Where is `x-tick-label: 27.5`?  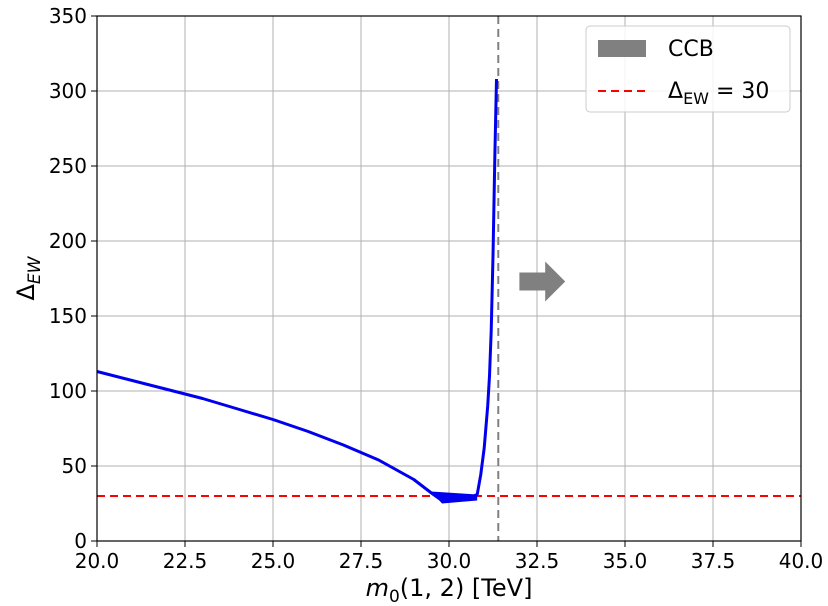 x-tick-label: 27.5 is located at coordinates (361, 561).